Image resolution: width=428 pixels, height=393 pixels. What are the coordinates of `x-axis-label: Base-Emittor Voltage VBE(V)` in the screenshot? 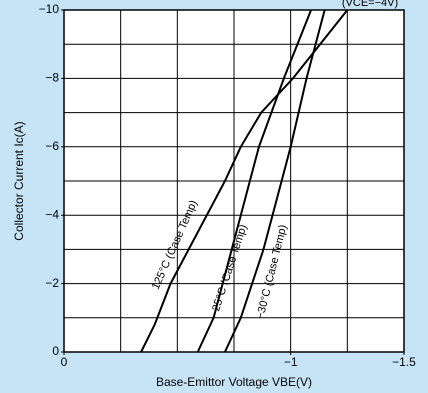 It's located at (234, 382).